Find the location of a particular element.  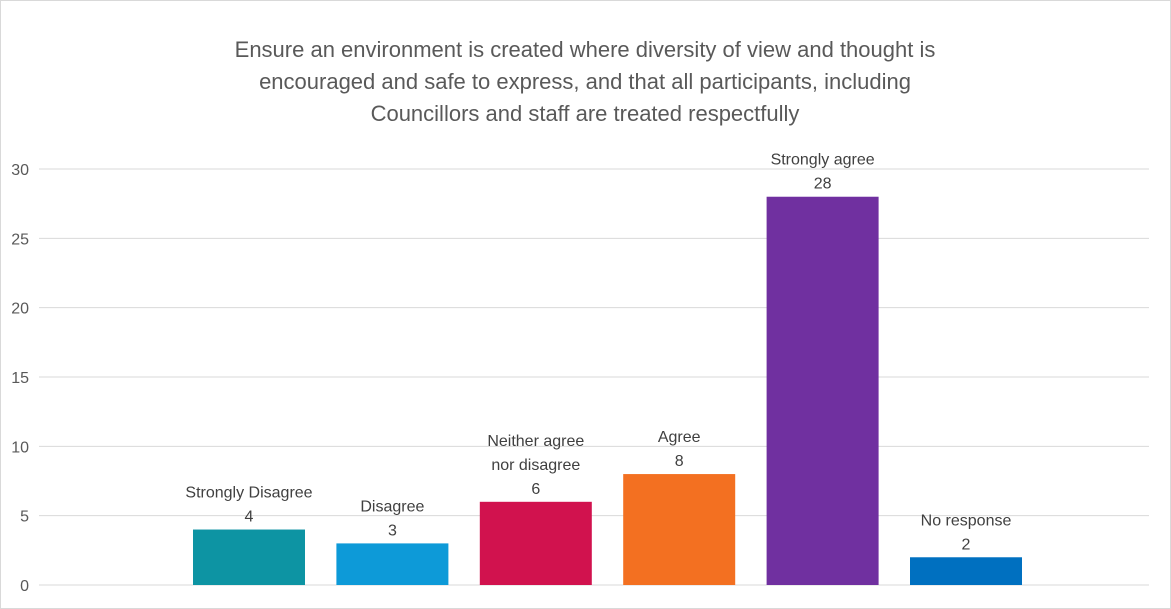

y-tick-label: 10 is located at coordinates (20, 447).